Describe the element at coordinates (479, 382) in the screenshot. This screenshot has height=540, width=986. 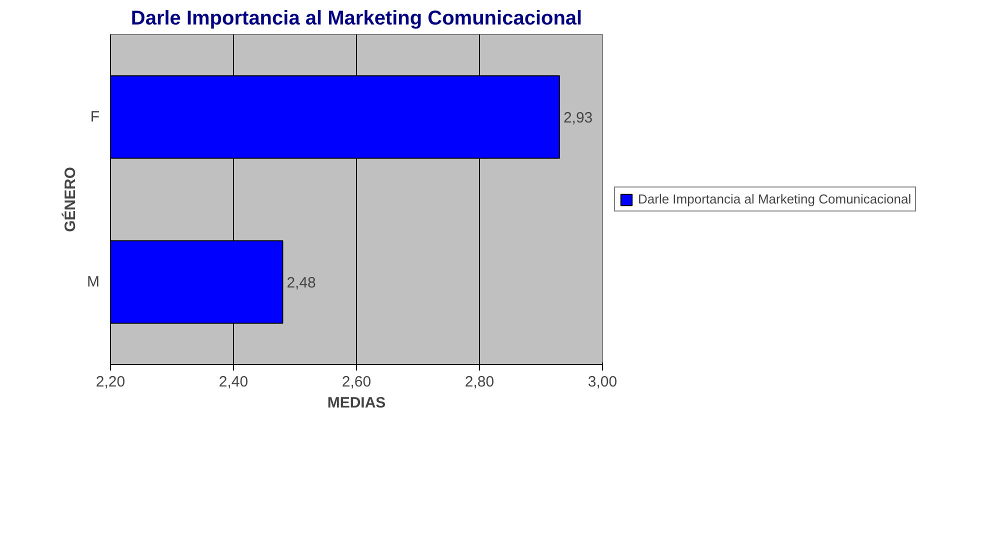
I see `x-tick-label: 2,80` at that location.